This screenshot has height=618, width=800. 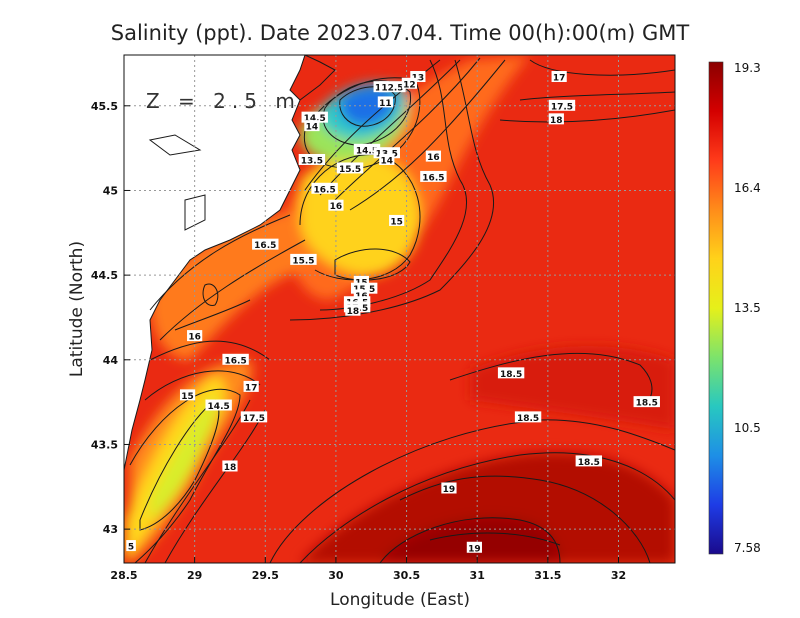 What do you see at coordinates (368, 569) in the screenshot?
I see `x-axis-ticks: 28.5 29 29.5 30 30.5 31 31.5 32` at bounding box center [368, 569].